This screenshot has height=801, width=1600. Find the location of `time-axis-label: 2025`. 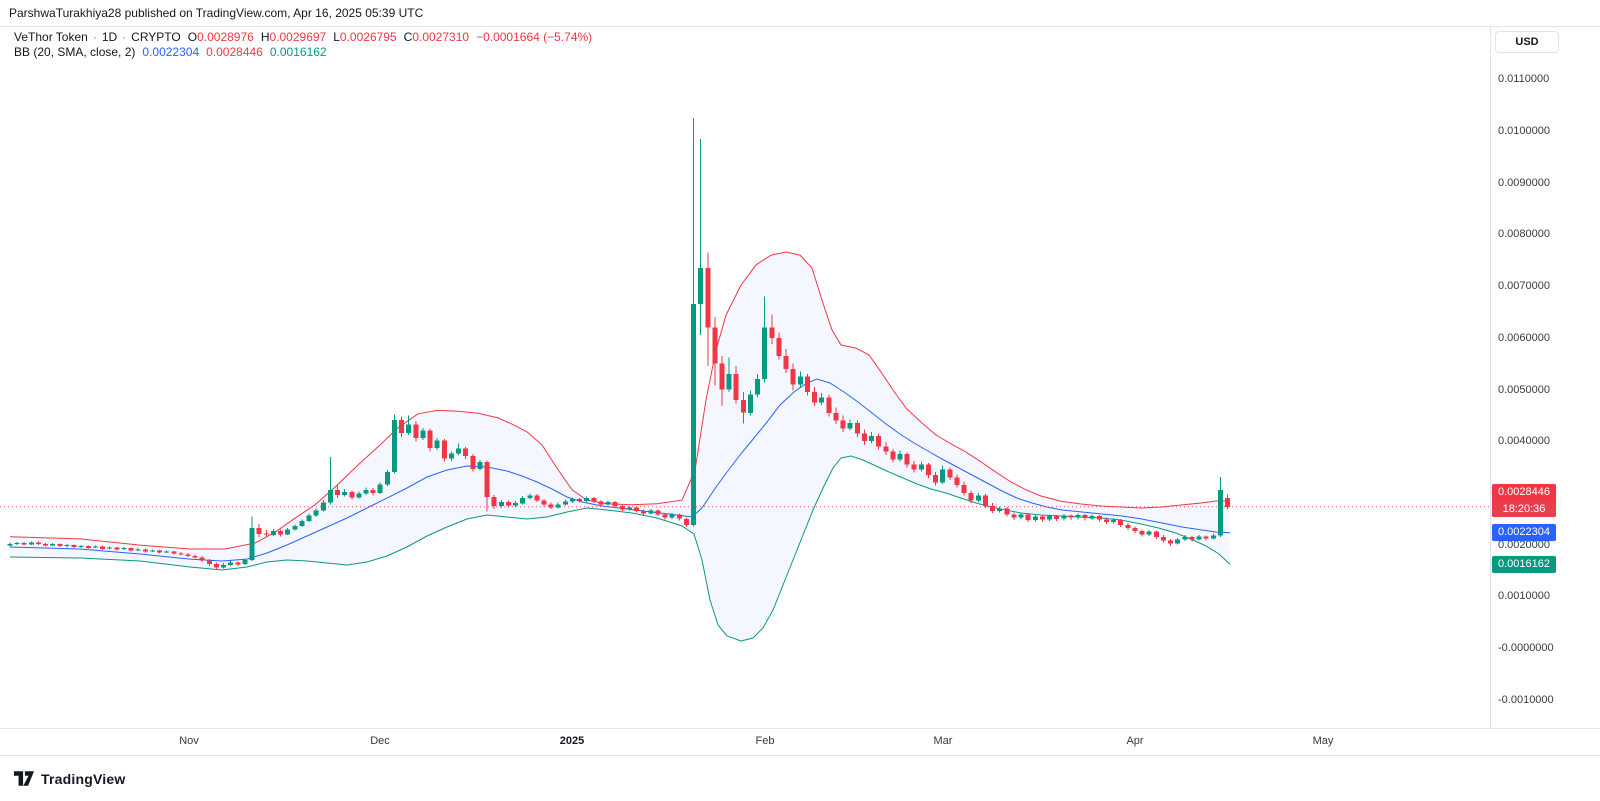

time-axis-label: 2025 is located at coordinates (572, 741).